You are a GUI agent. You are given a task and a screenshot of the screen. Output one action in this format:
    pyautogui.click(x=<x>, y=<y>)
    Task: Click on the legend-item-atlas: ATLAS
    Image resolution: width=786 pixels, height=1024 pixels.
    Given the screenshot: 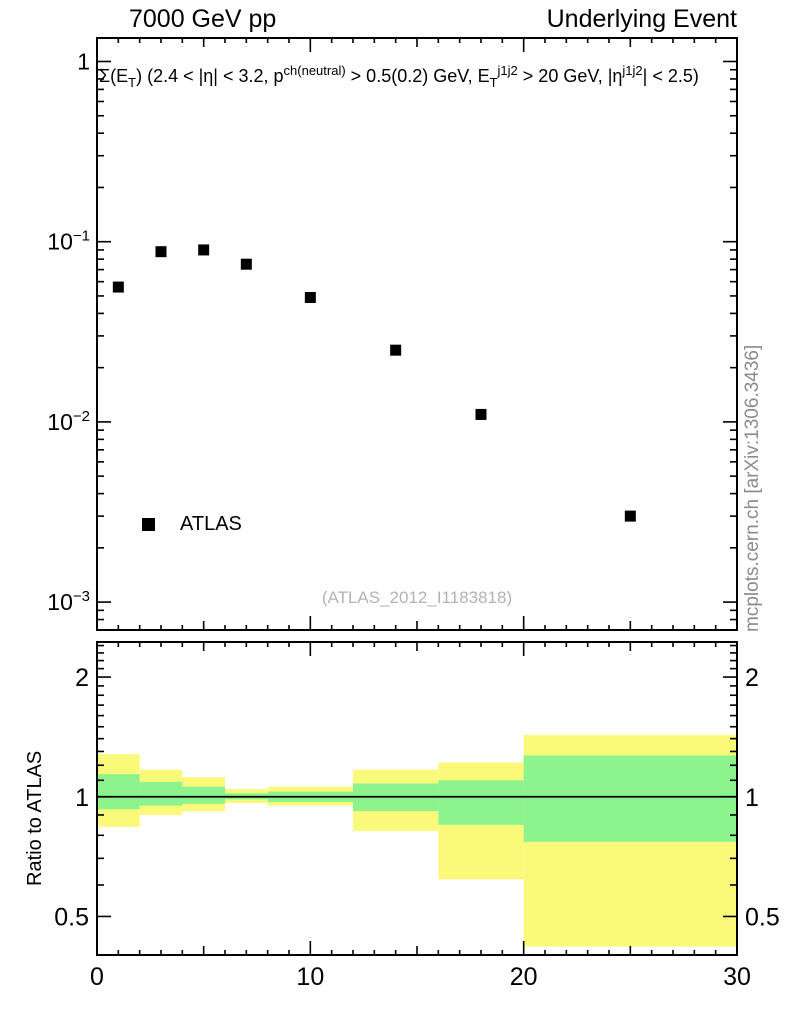 What is the action you would take?
    pyautogui.click(x=192, y=524)
    